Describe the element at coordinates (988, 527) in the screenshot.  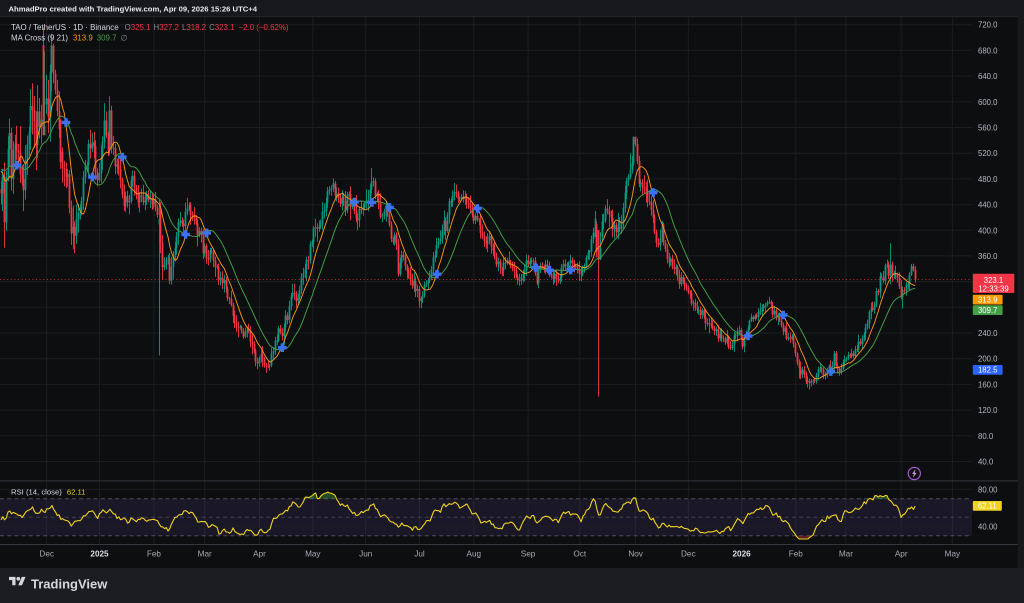
I see `svg-text: 40.00` at that location.